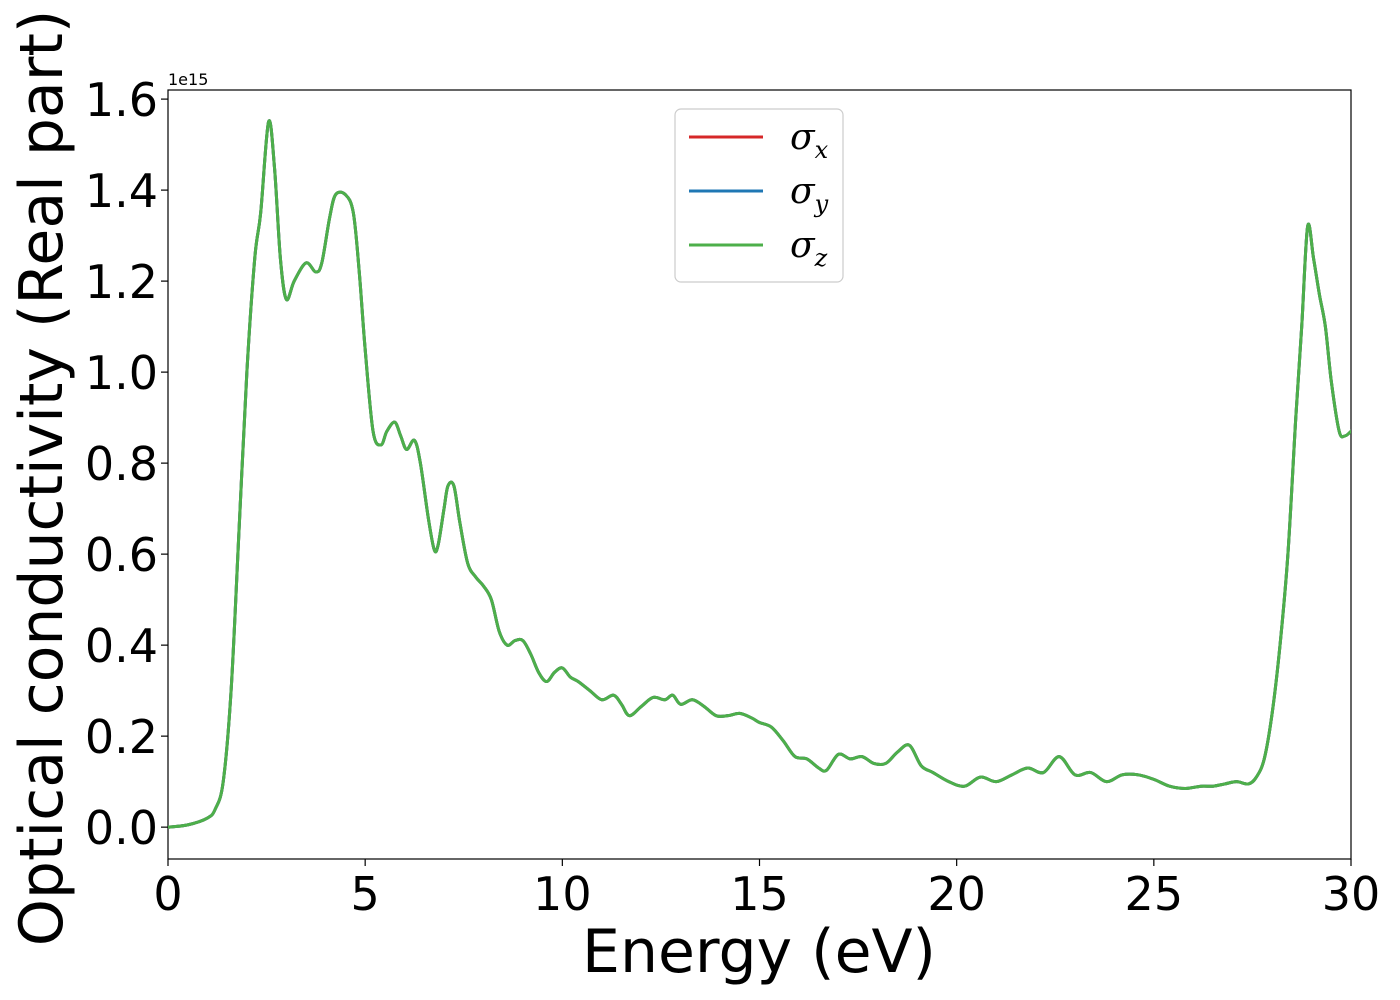  What do you see at coordinates (121, 282) in the screenshot?
I see `y-tick-label: 1.2` at bounding box center [121, 282].